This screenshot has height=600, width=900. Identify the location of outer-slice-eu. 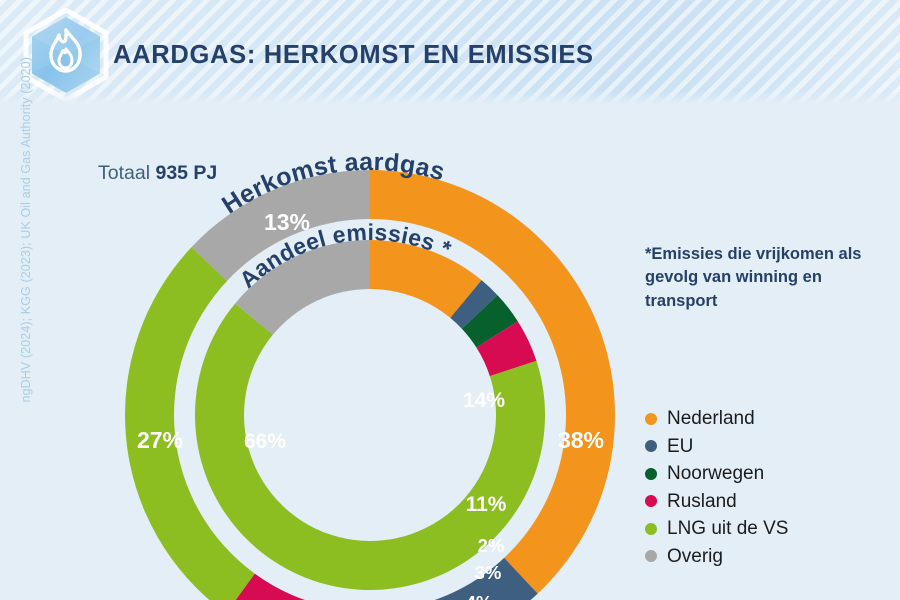
(486, 578).